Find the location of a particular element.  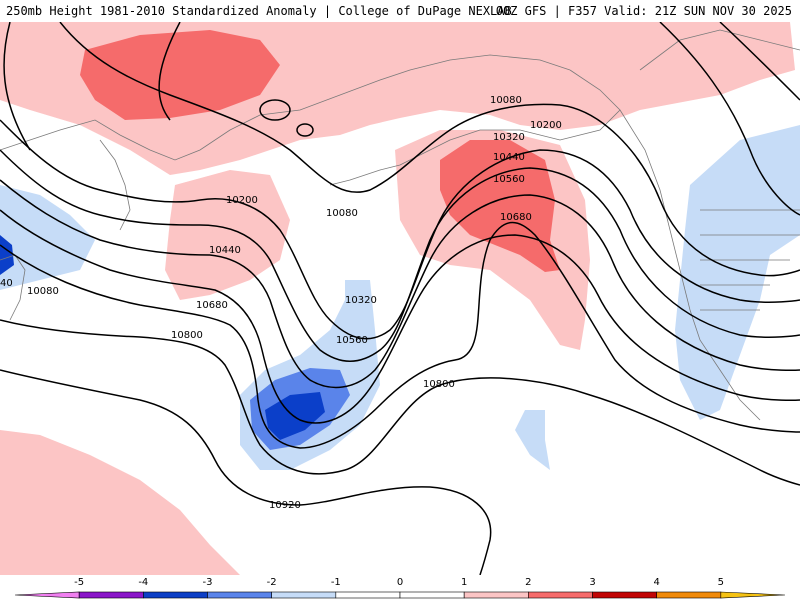

color-scale-tick-label: 3 is located at coordinates (592, 582).